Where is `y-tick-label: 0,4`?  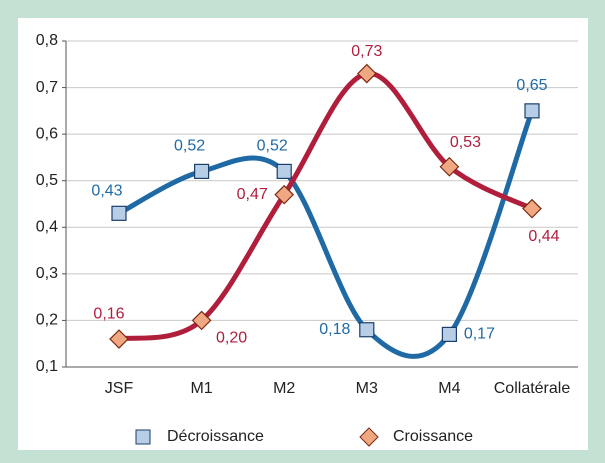 y-tick-label: 0,4 is located at coordinates (47, 227).